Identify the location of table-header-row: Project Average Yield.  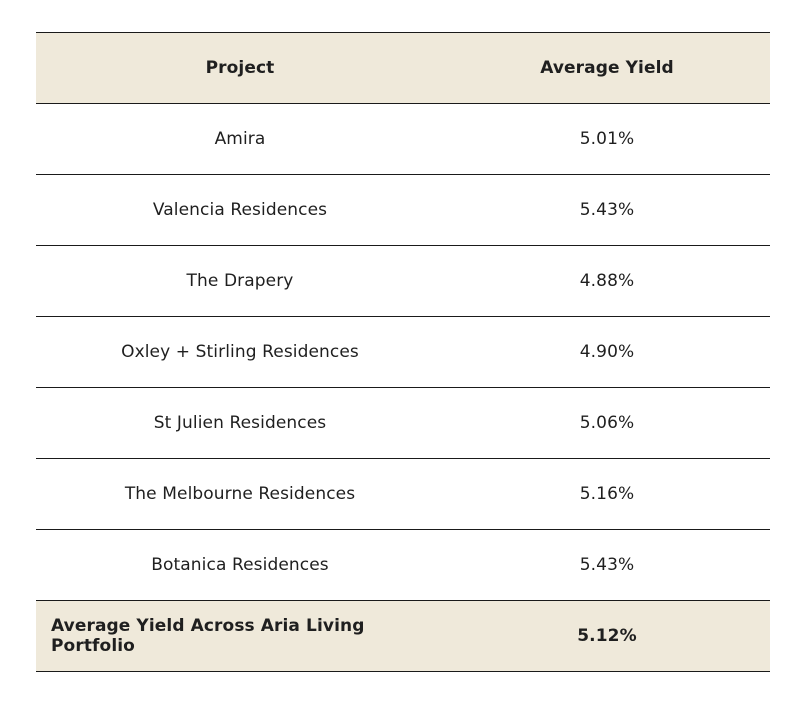
(403, 68).